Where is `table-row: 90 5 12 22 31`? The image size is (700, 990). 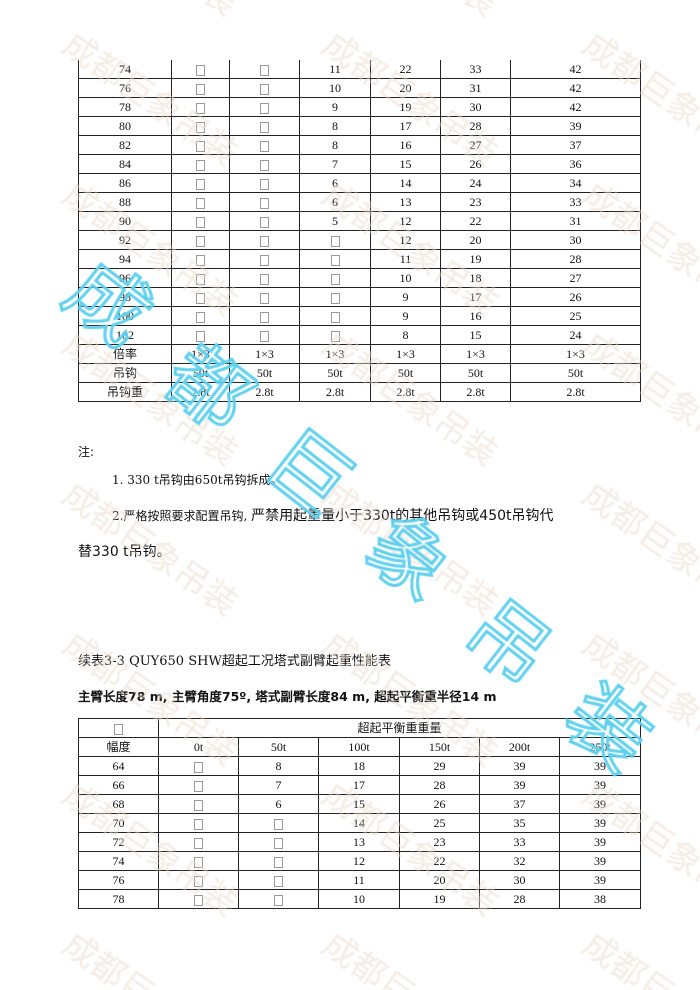 table-row: 90 5 12 22 31 is located at coordinates (359, 221).